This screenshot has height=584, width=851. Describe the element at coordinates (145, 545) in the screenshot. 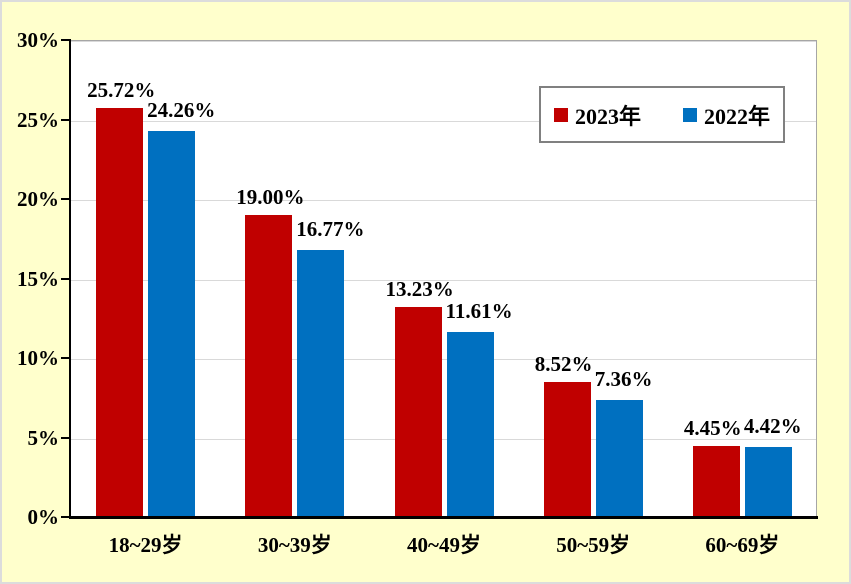

I see `x-axis-label-group1: 18~29岁` at that location.